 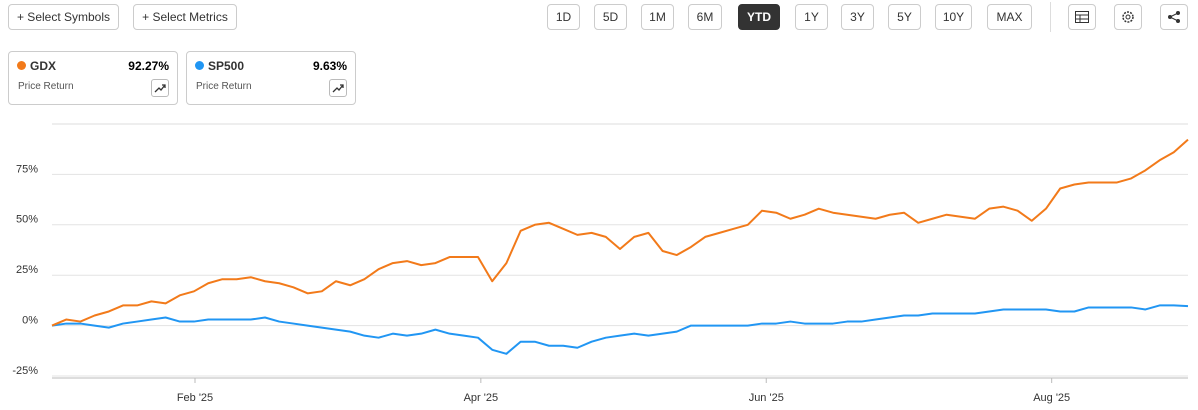 I want to click on legend-card: SP500 9.63% Price Return, so click(x=271, y=78).